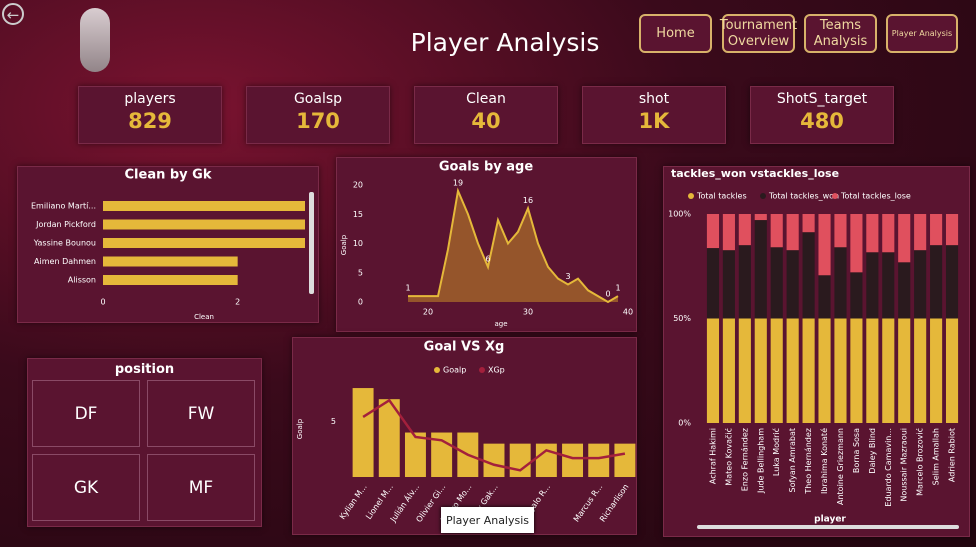 This screenshot has height=547, width=976. What do you see at coordinates (464, 347) in the screenshot?
I see `chart-title: Goal VS Xg` at bounding box center [464, 347].